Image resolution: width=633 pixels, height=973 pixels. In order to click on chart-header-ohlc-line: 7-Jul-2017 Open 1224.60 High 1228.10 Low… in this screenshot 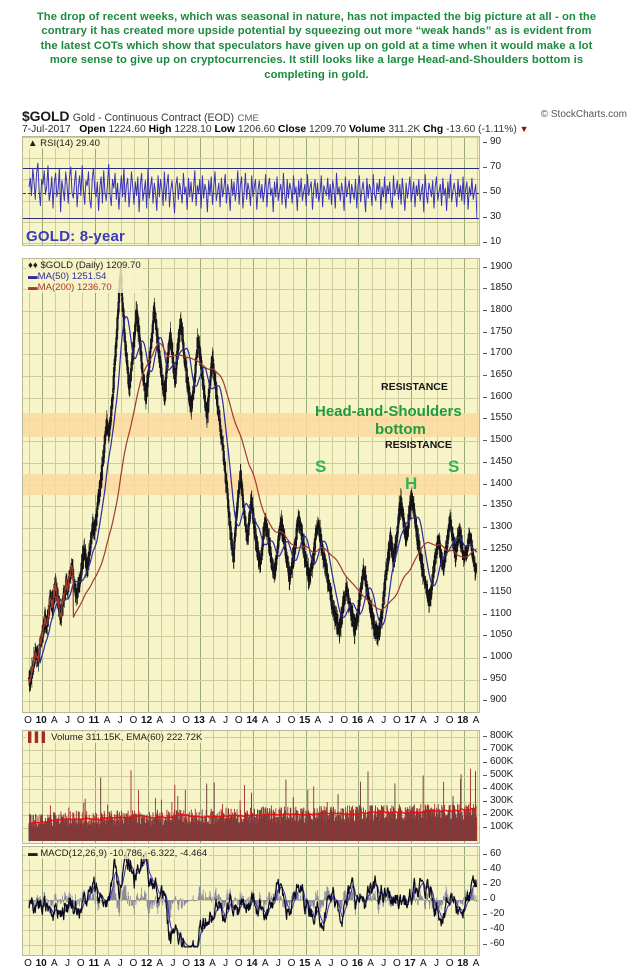, I will do `click(275, 129)`.